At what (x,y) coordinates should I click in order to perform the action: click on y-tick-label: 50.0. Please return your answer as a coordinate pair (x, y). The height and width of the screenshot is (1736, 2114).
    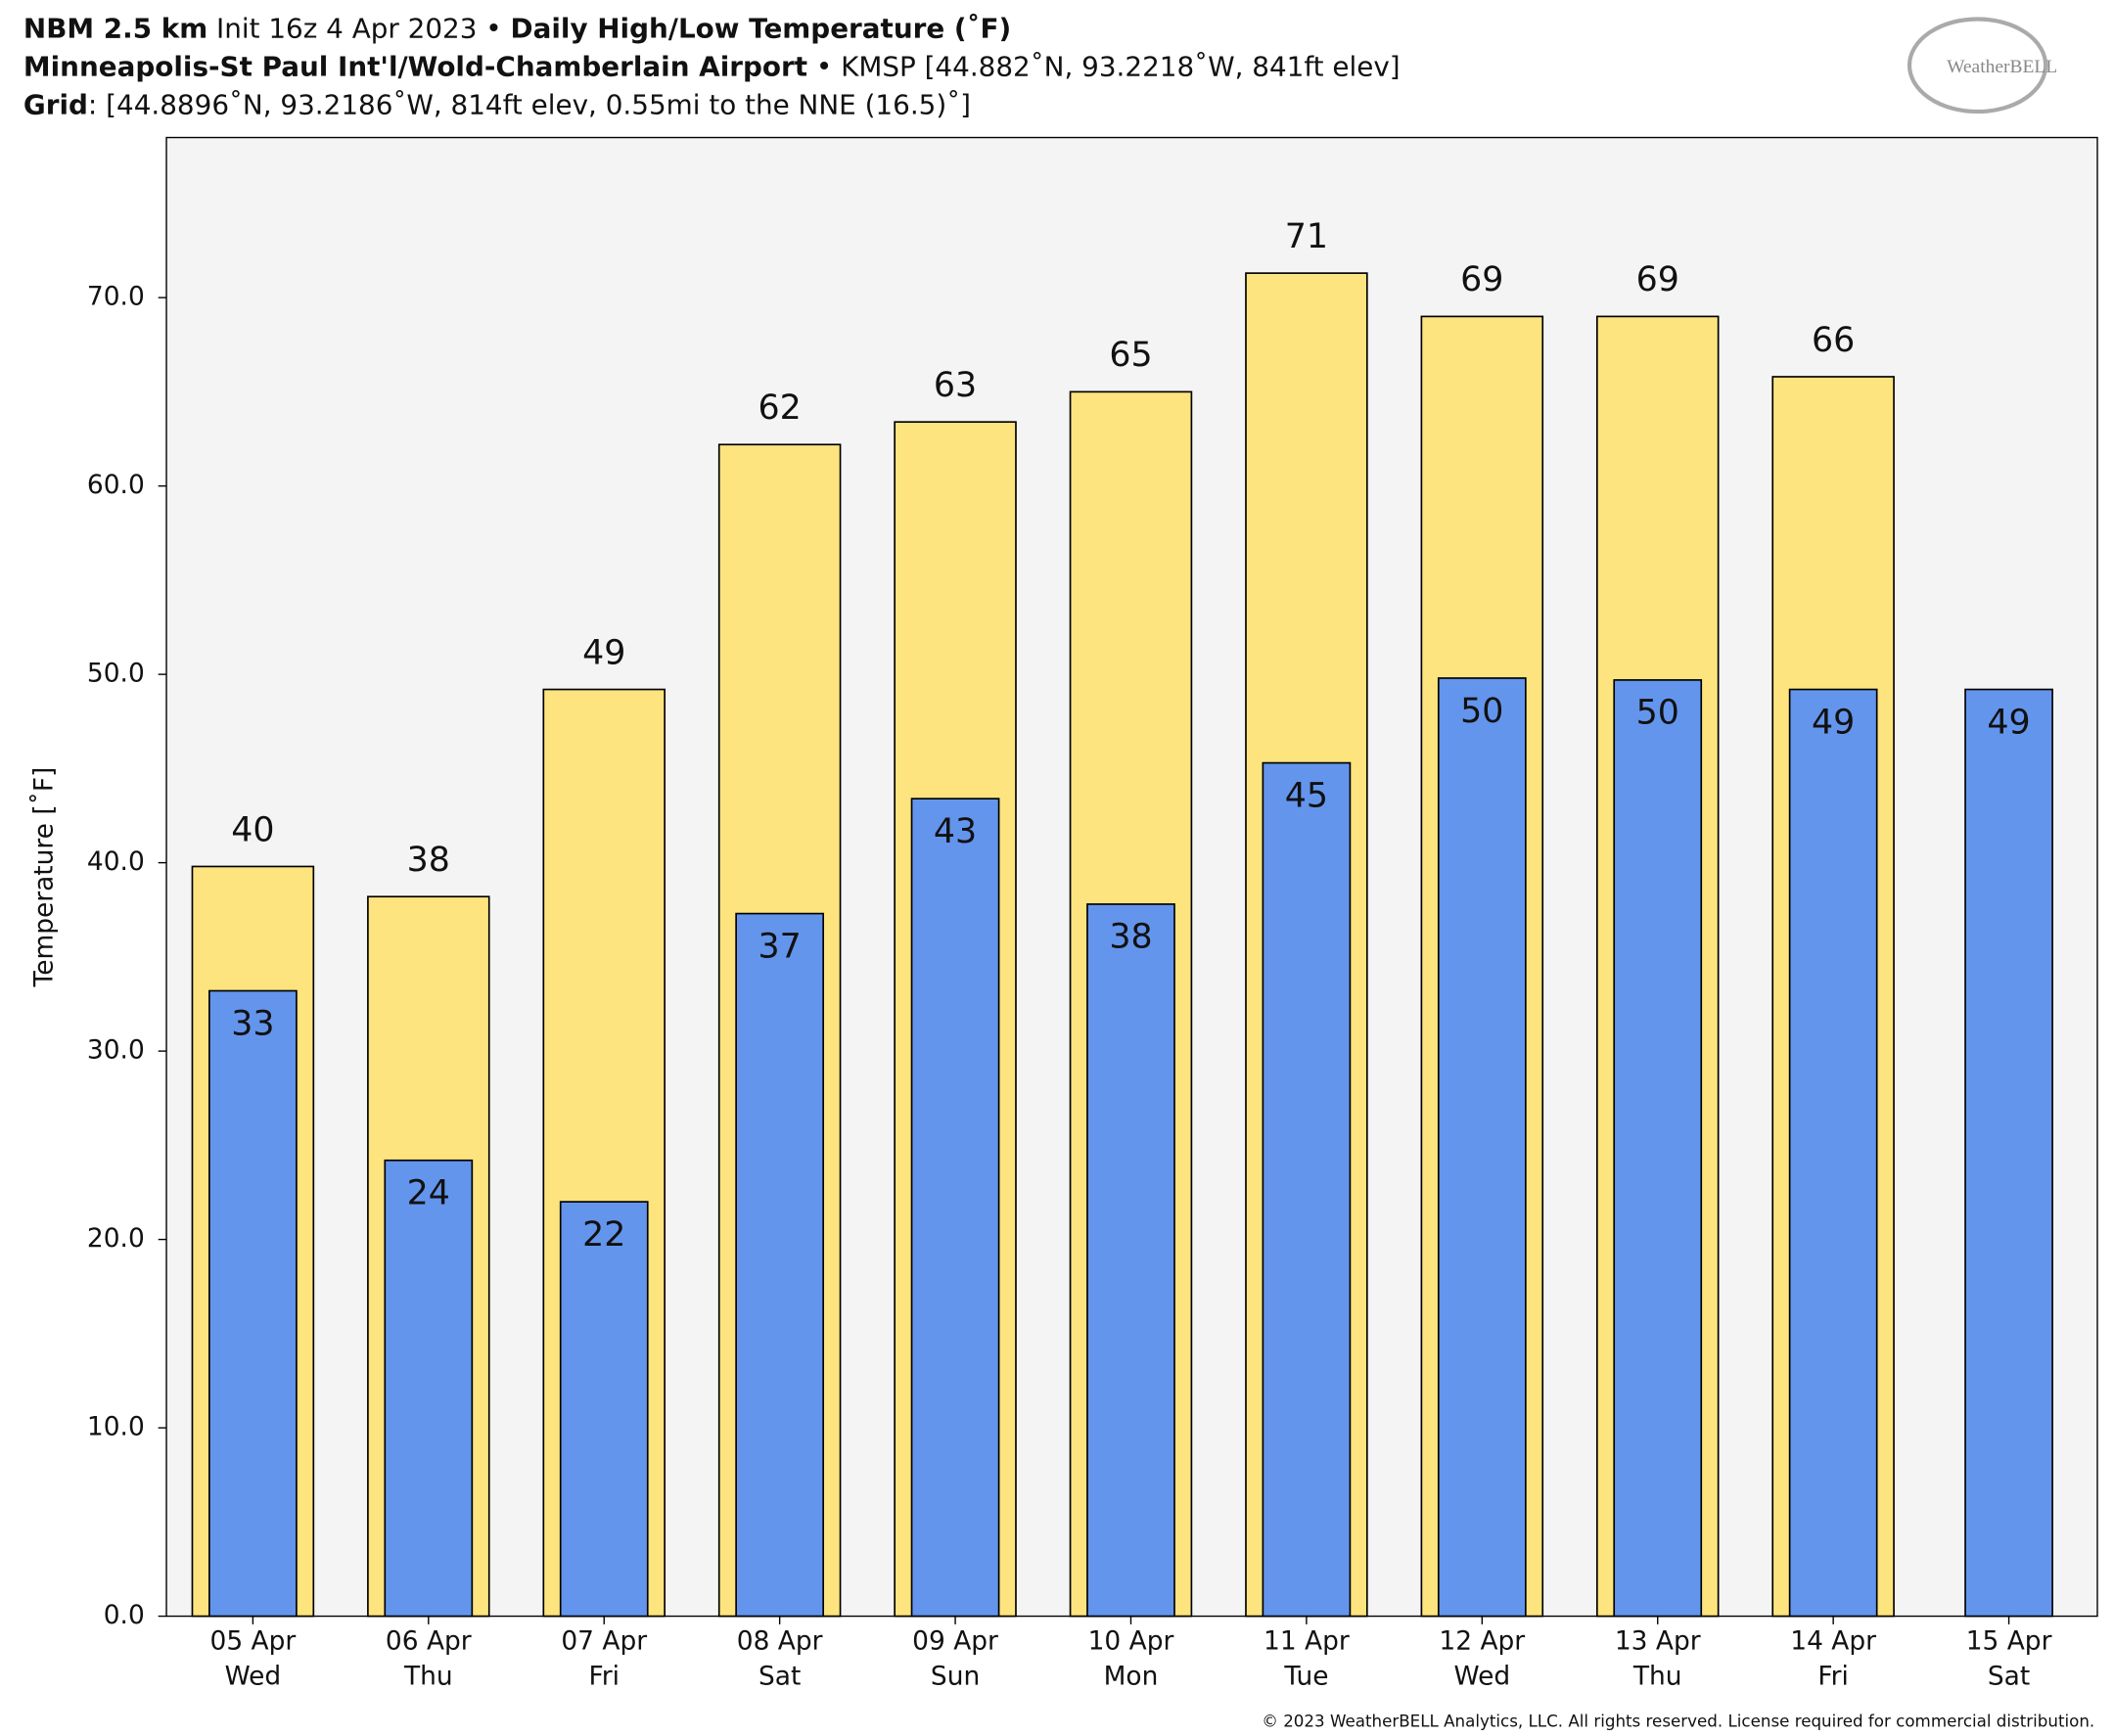
    Looking at the image, I should click on (116, 674).